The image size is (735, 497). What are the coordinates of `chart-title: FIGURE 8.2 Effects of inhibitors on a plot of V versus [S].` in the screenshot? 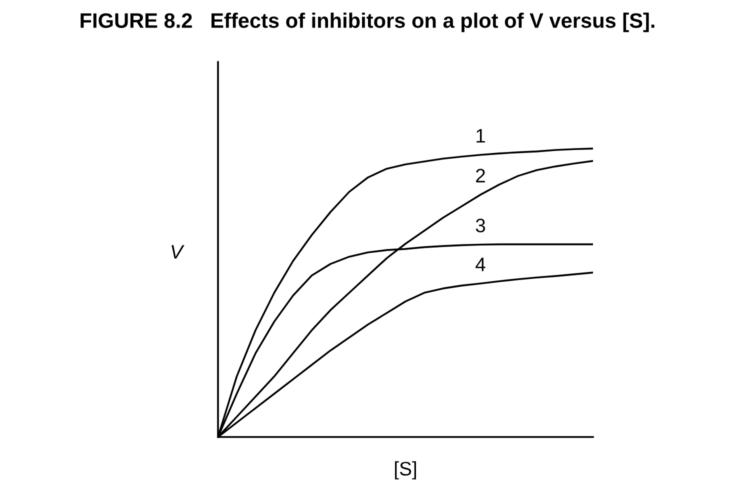 It's located at (367, 22).